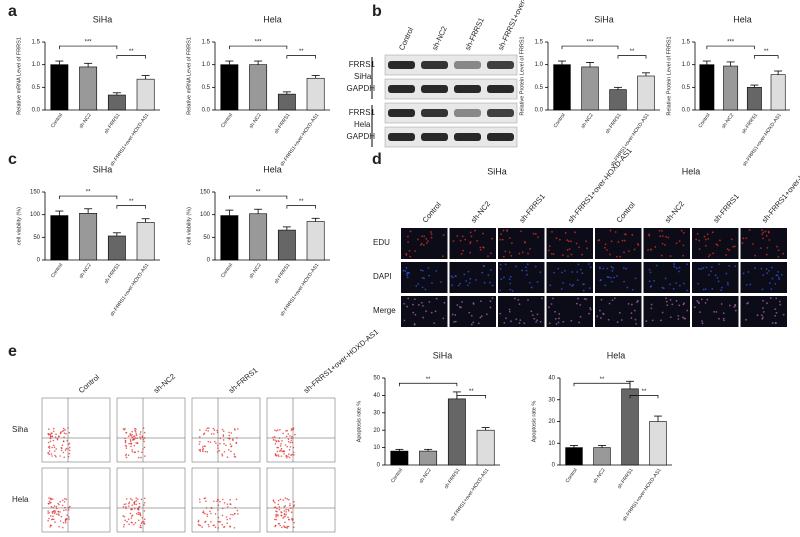  Describe the element at coordinates (206, 65) in the screenshot. I see `y-tick-label: 1.0` at that location.